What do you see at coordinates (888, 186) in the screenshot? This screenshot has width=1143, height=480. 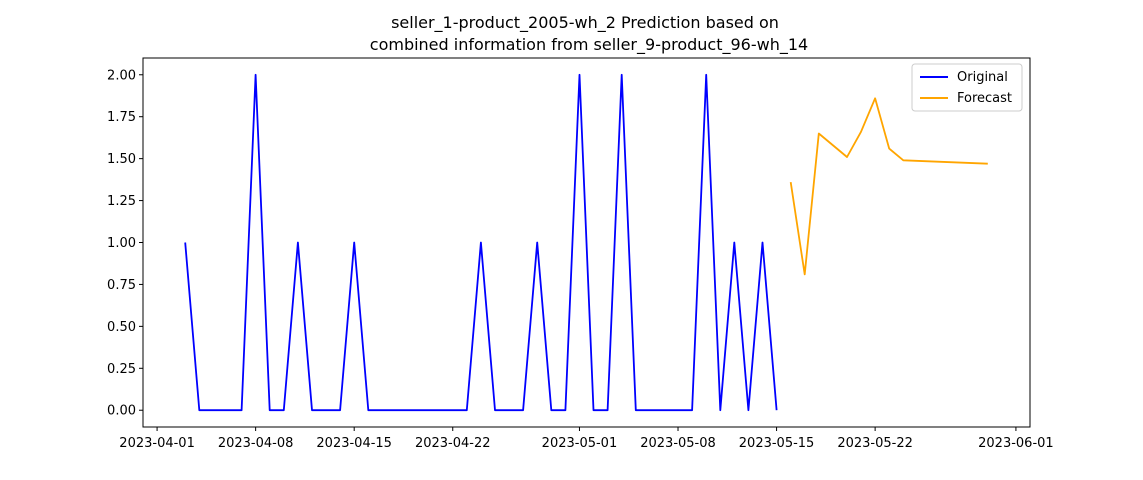 I see `series-line-forecast` at bounding box center [888, 186].